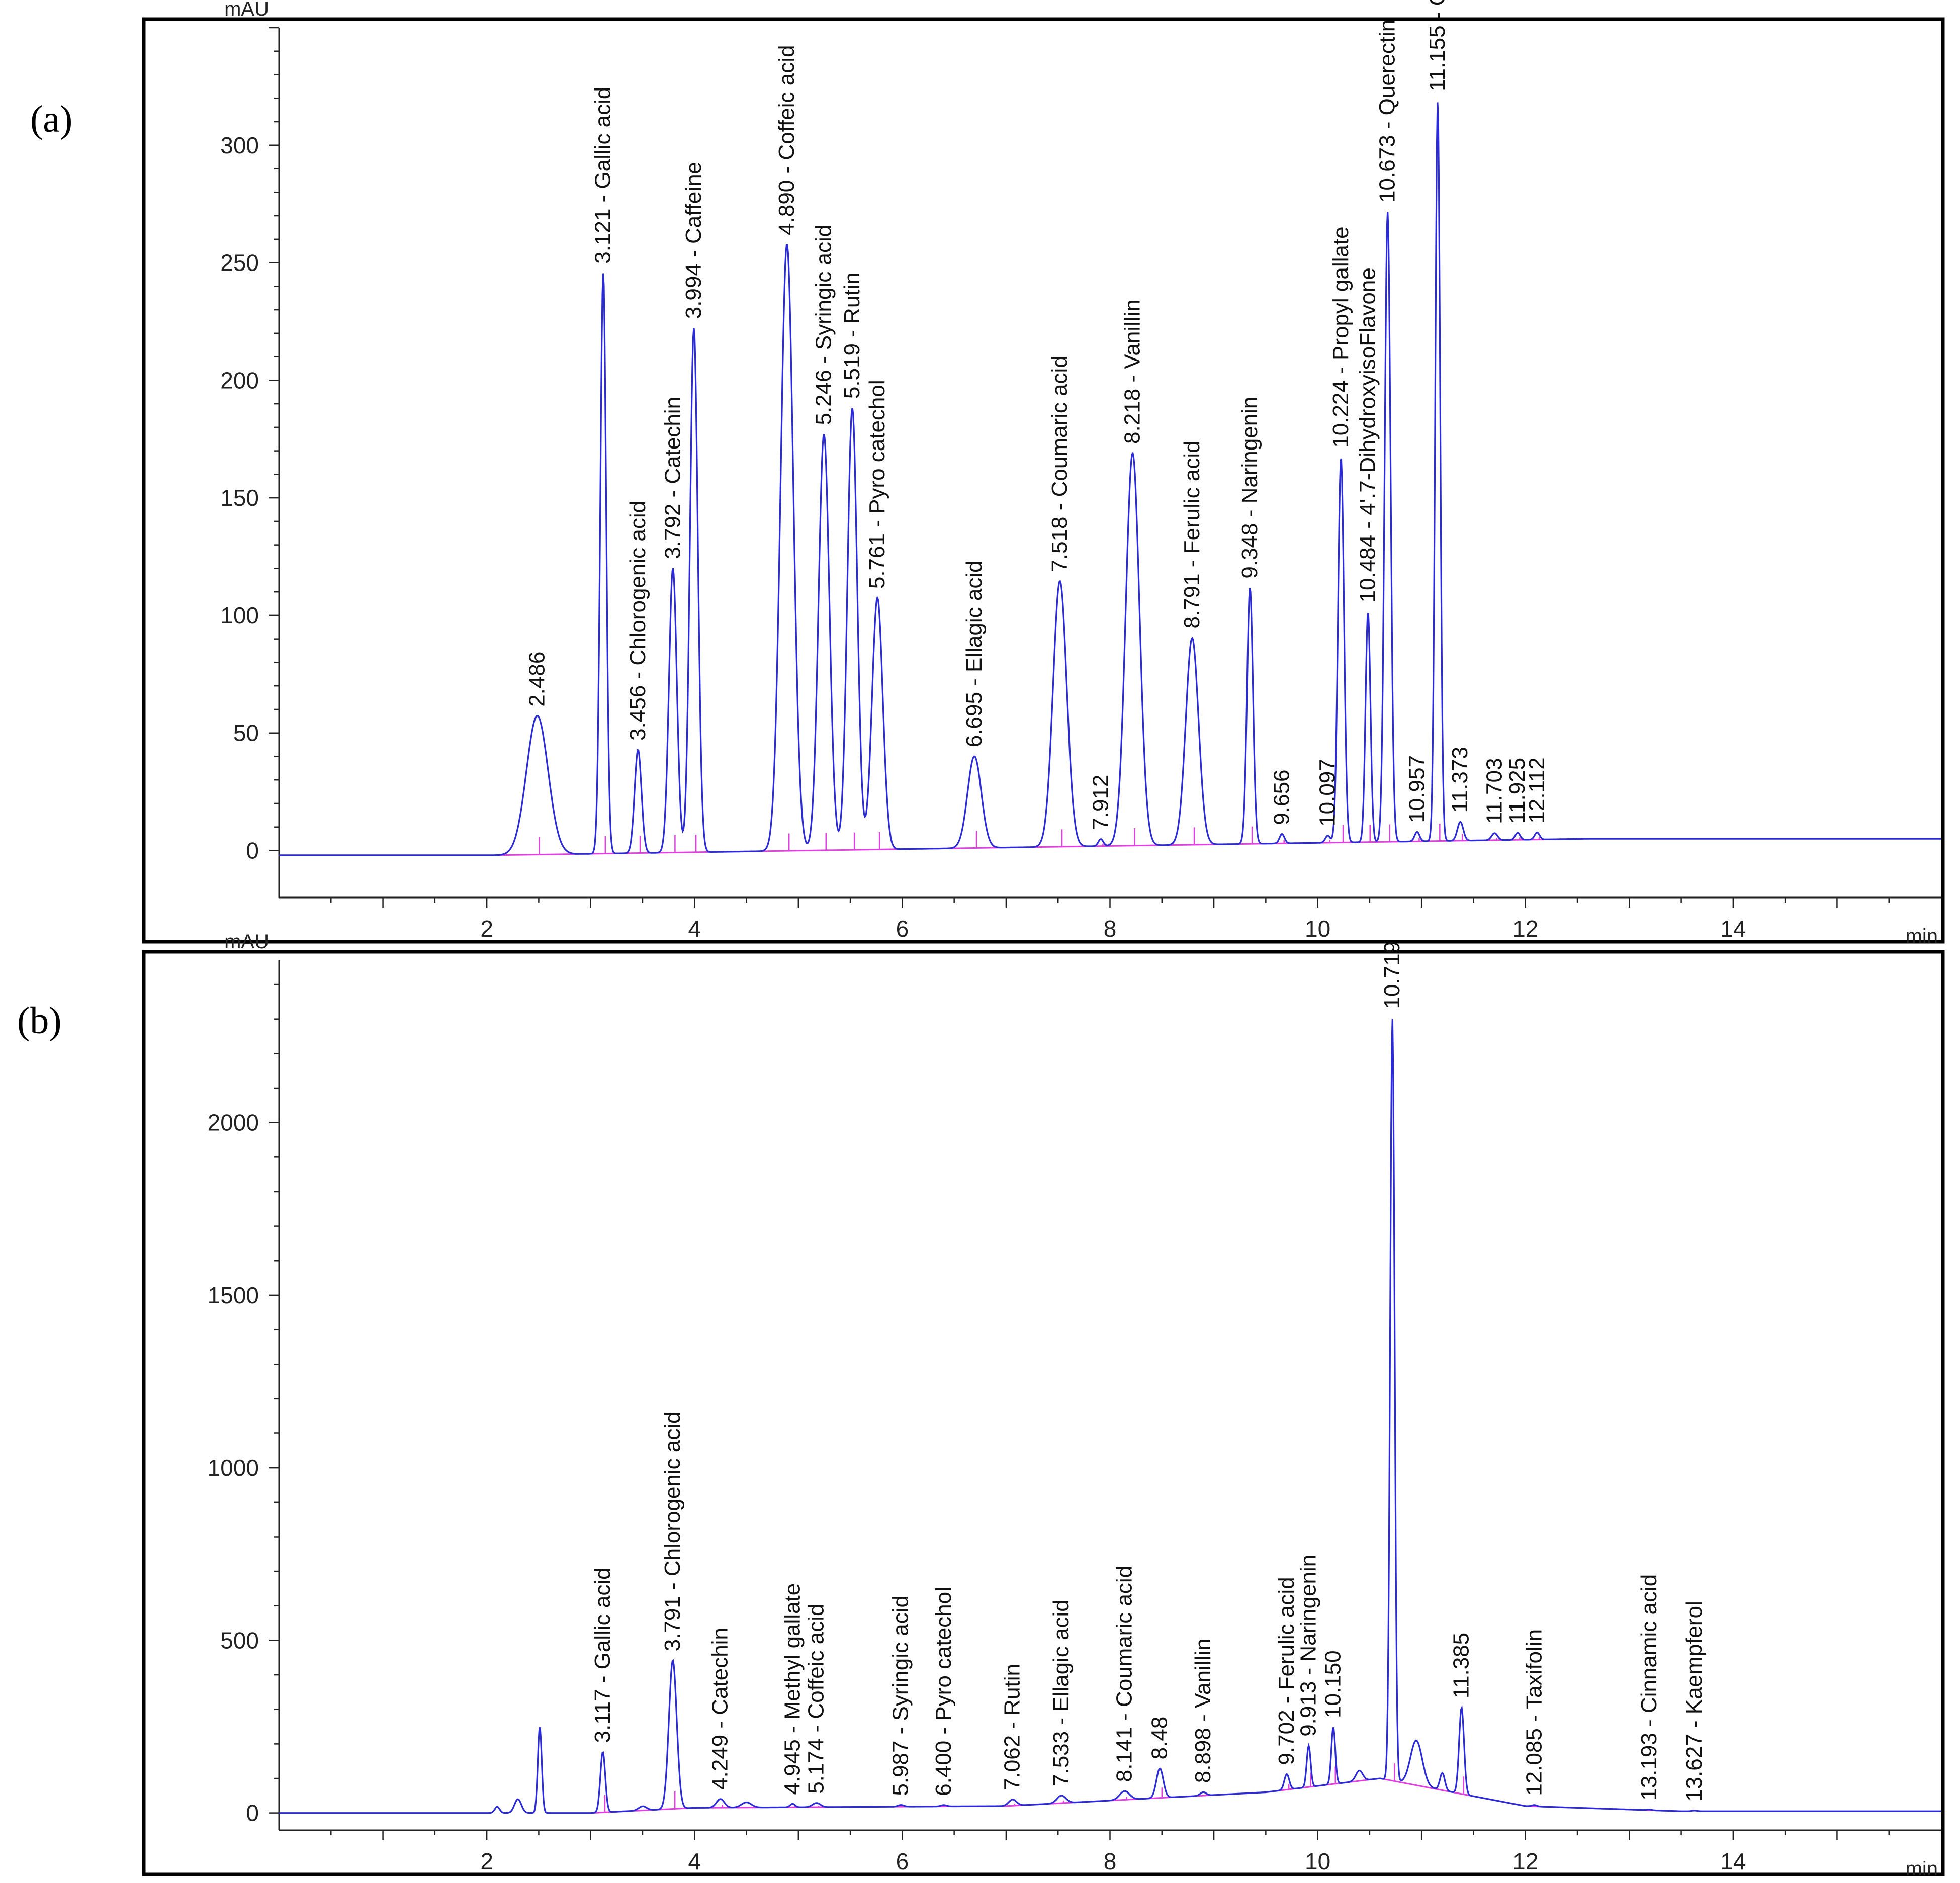  Describe the element at coordinates (1534, 1713) in the screenshot. I see `peak-label: 12.085 - Taxifolin` at that location.